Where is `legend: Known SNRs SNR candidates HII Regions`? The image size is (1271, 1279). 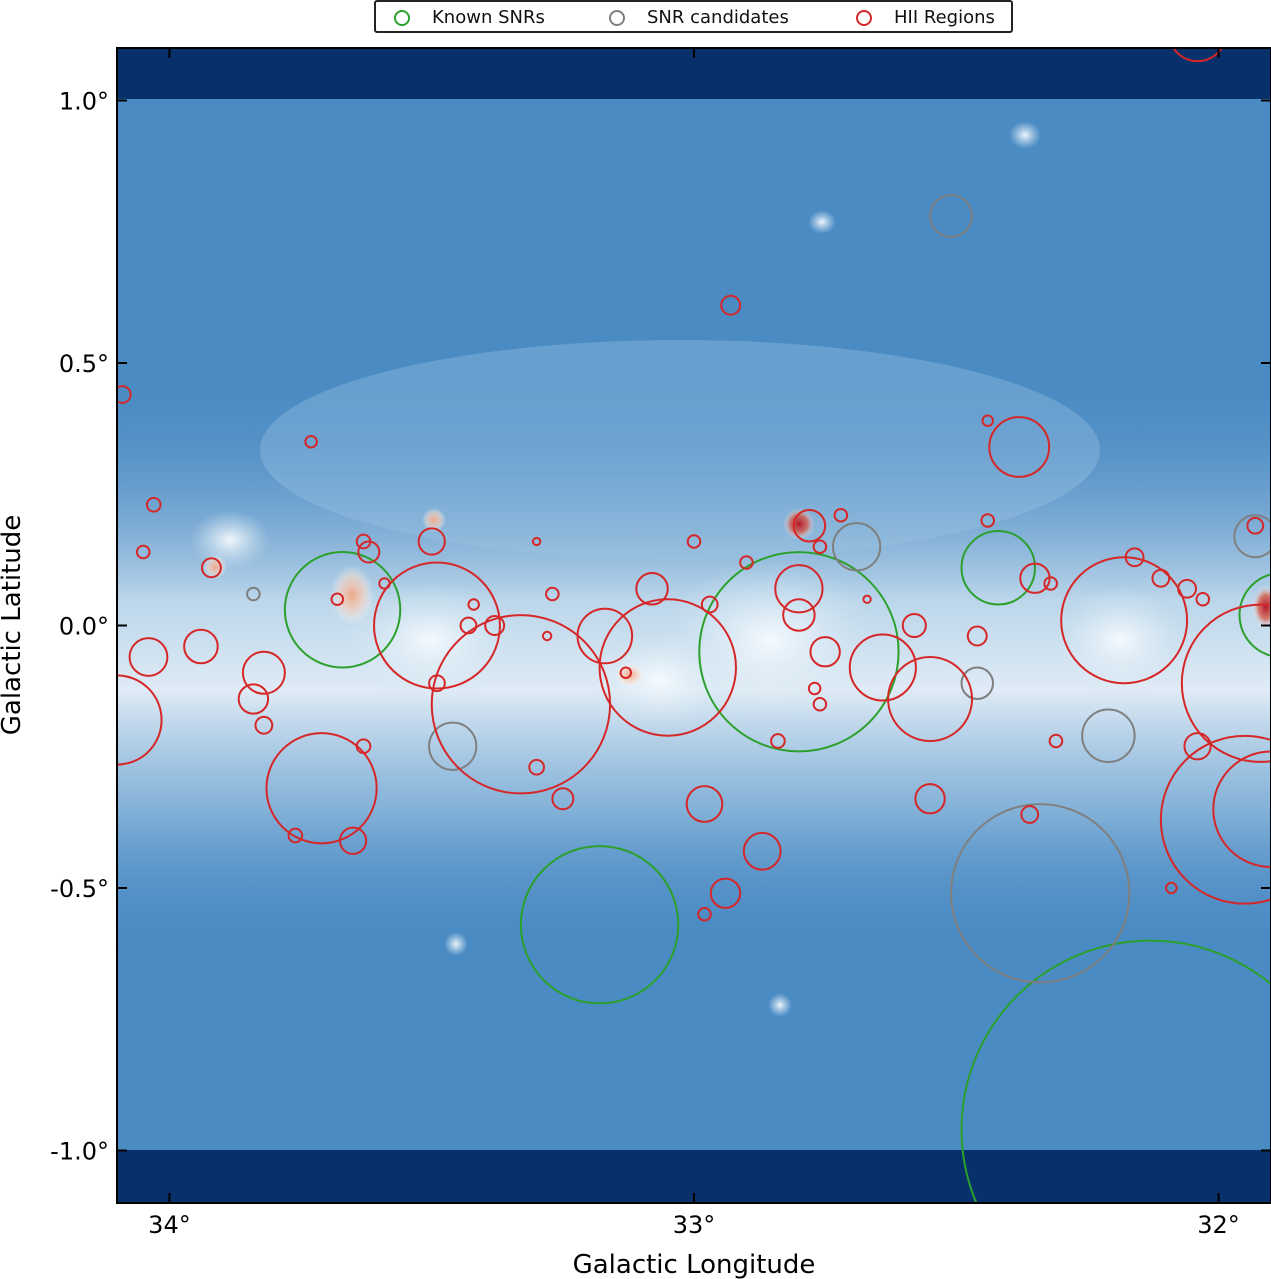 legend: Known SNRs SNR candidates HII Regions is located at coordinates (693, 16).